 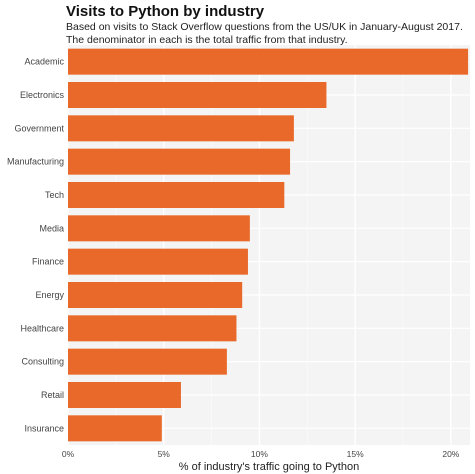 I want to click on bar-government, so click(x=181, y=128).